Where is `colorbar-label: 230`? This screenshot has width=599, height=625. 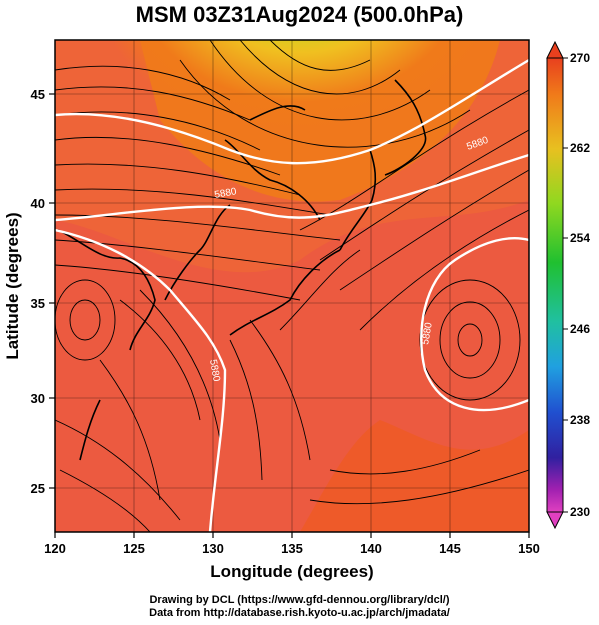
colorbar-label: 230 is located at coordinates (580, 512).